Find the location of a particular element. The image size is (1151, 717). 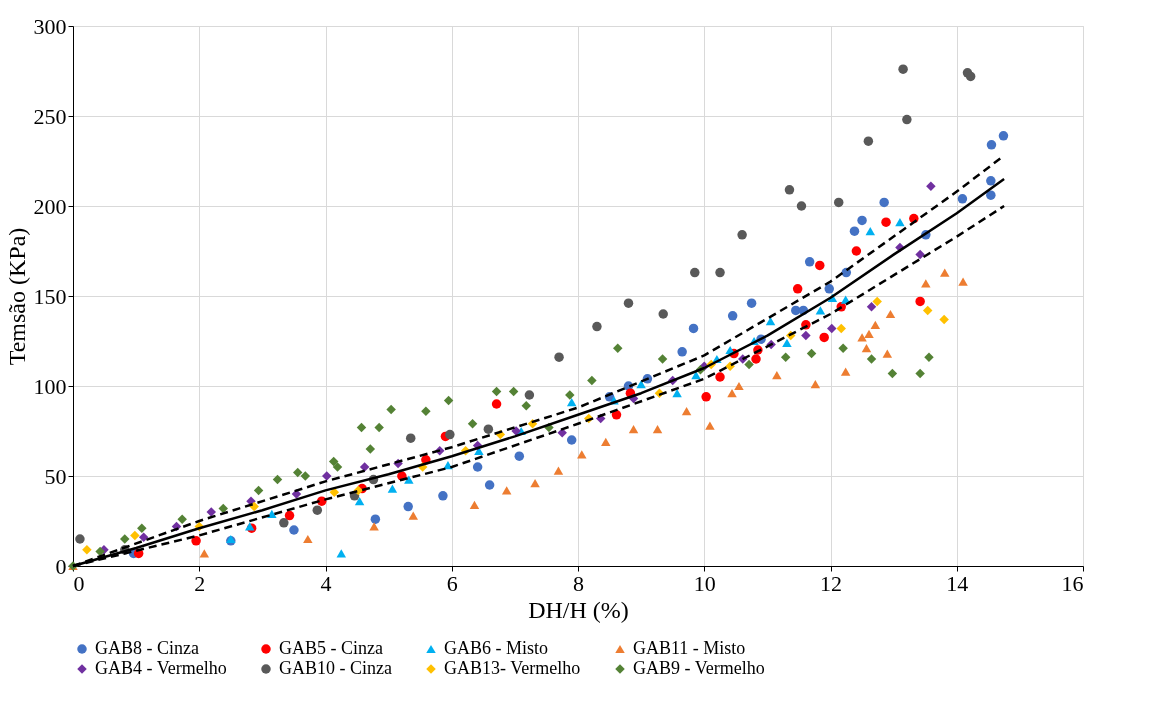

x-tick-label: 4 is located at coordinates (326, 583).